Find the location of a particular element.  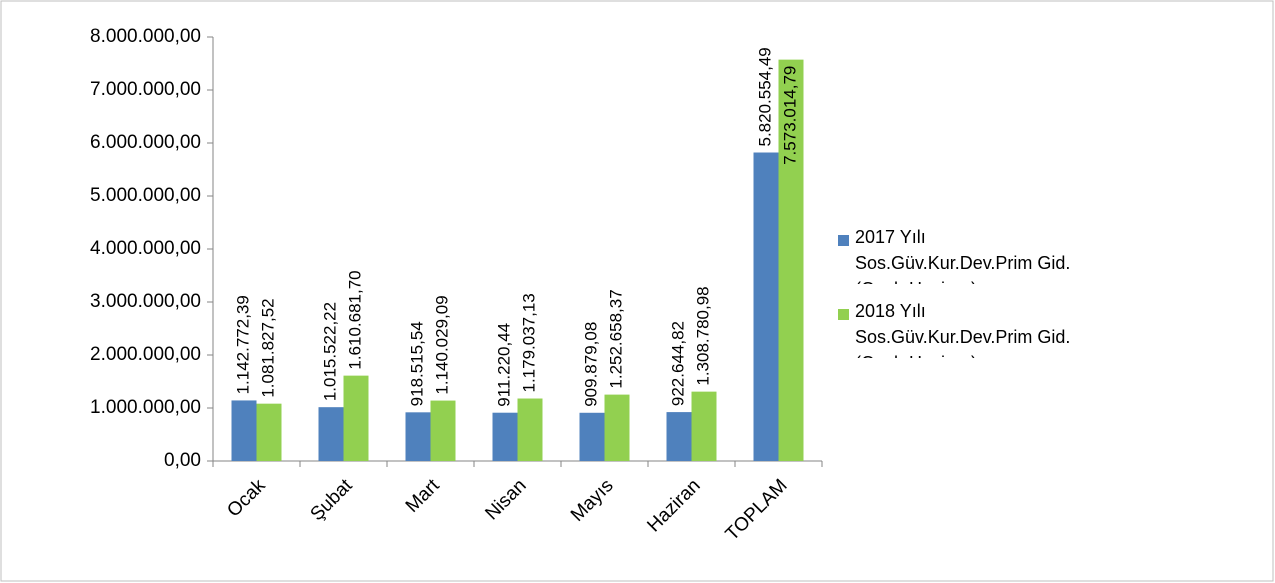

y-tick-label: 5.000.000,00 is located at coordinates (145, 195).